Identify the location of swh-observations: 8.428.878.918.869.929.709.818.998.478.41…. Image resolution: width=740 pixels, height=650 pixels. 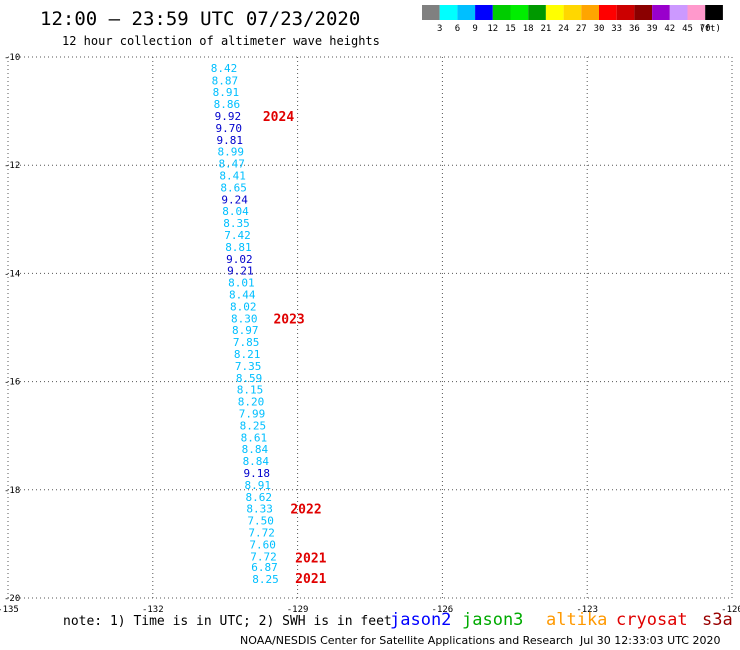
(245, 324).